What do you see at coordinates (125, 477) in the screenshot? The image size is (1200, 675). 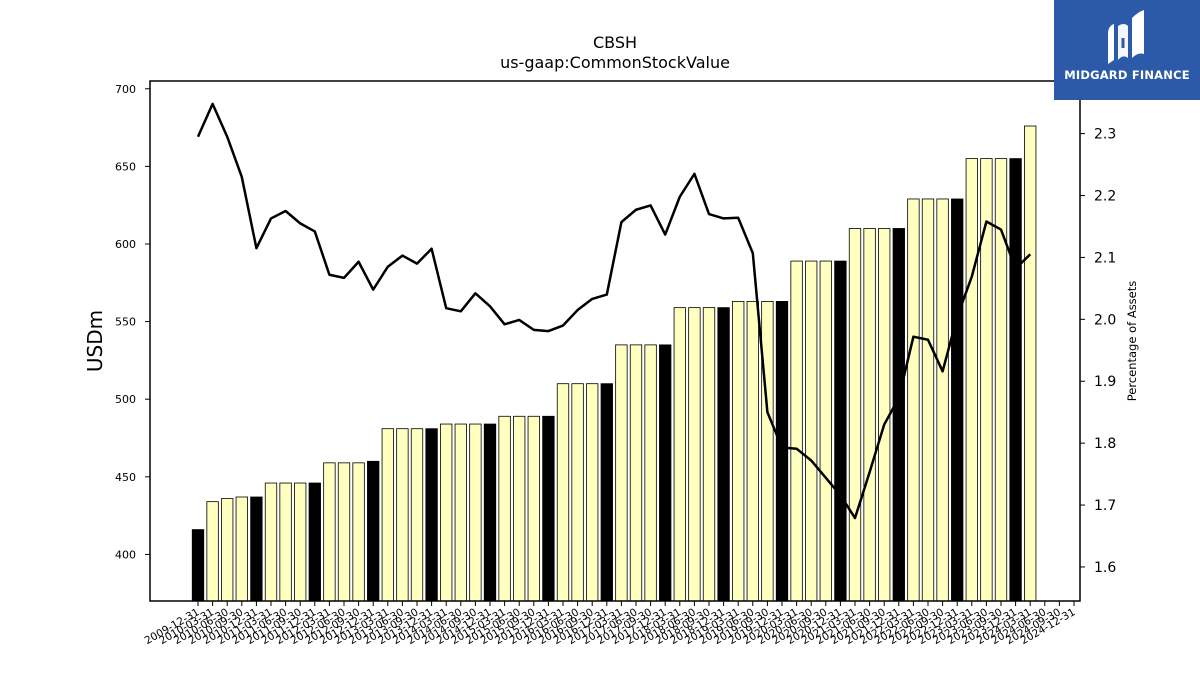 I see `y-tick-label: 450` at bounding box center [125, 477].